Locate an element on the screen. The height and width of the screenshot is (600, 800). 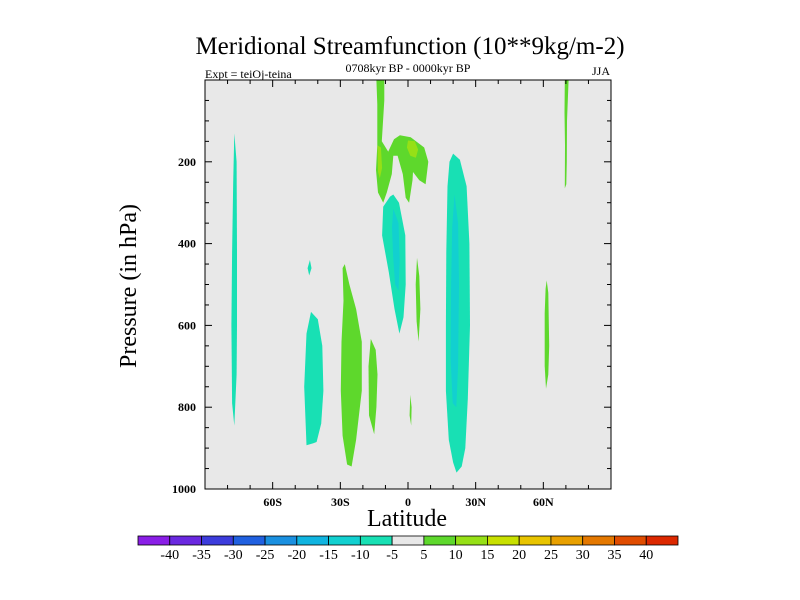
region-sh-subtropic-positive is located at coordinates (351, 365).